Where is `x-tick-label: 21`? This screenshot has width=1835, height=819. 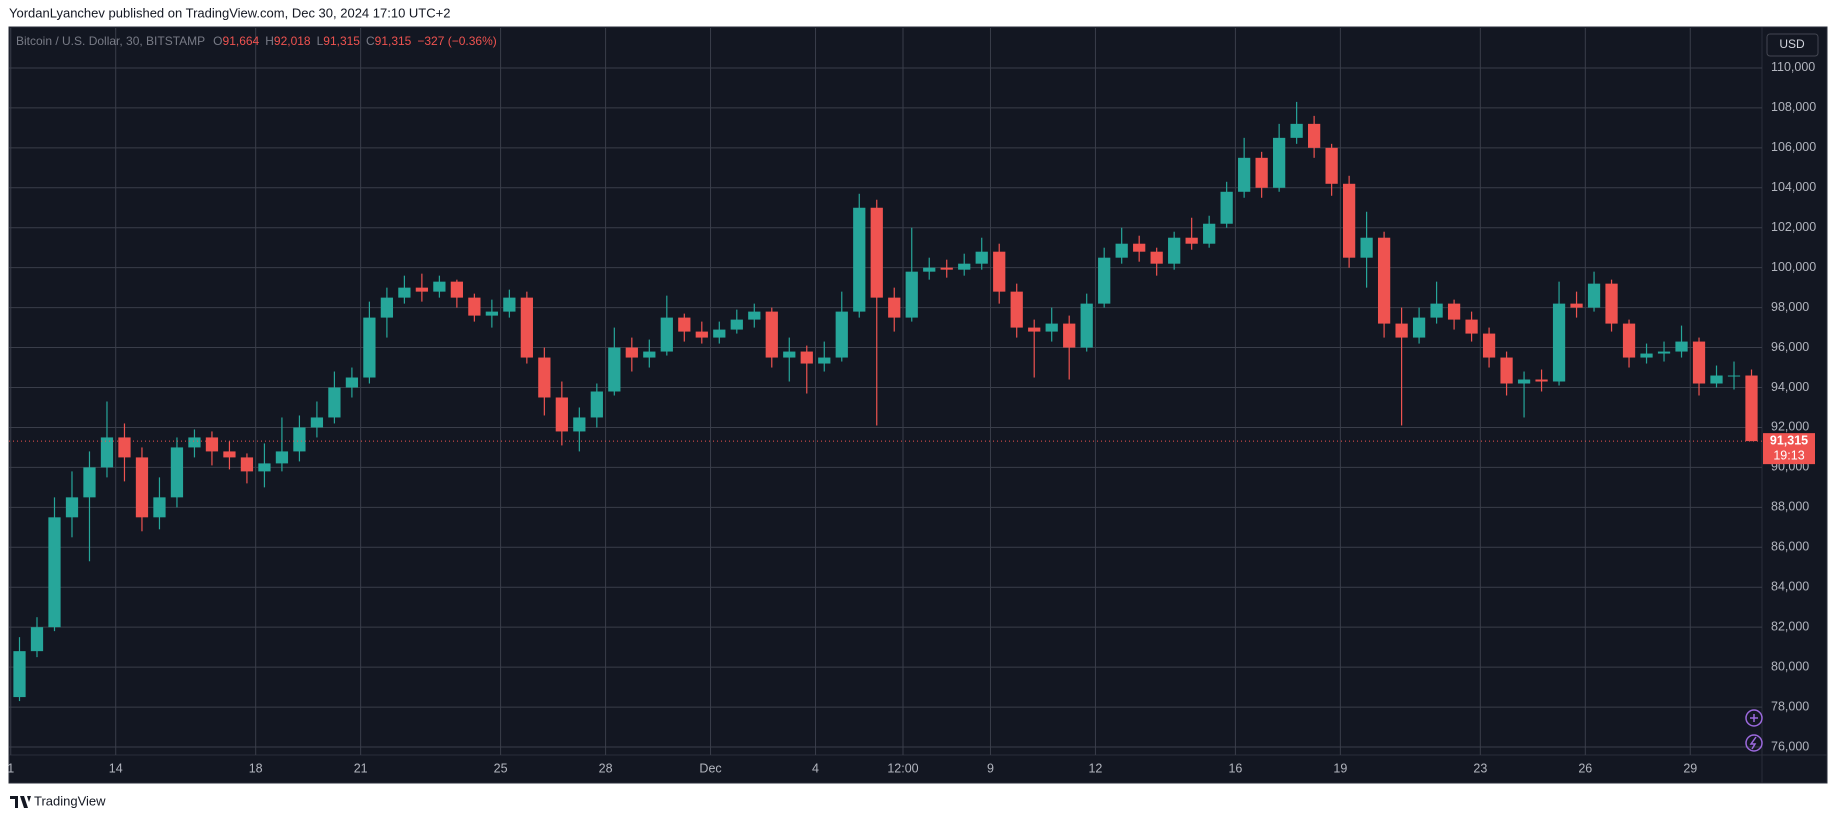 x-tick-label: 21 is located at coordinates (361, 768).